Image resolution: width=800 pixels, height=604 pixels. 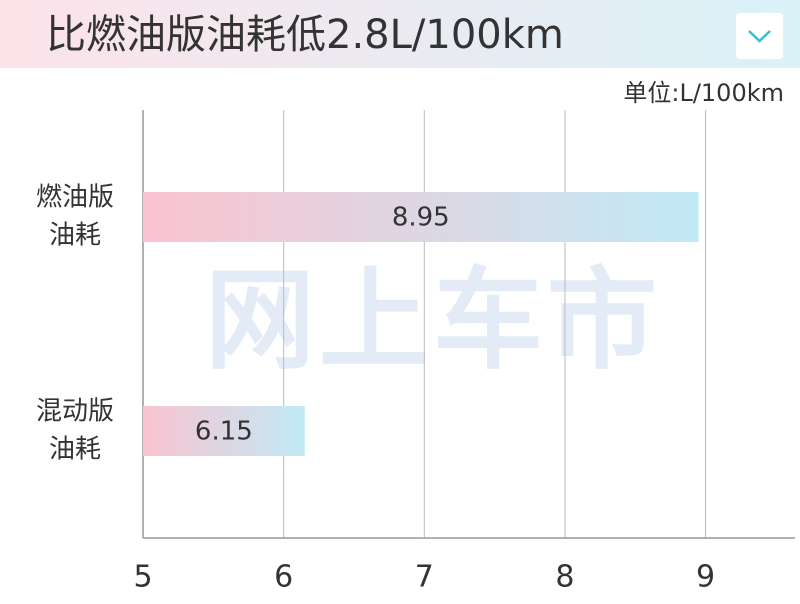 I want to click on value-label: 8.95, so click(x=421, y=218).